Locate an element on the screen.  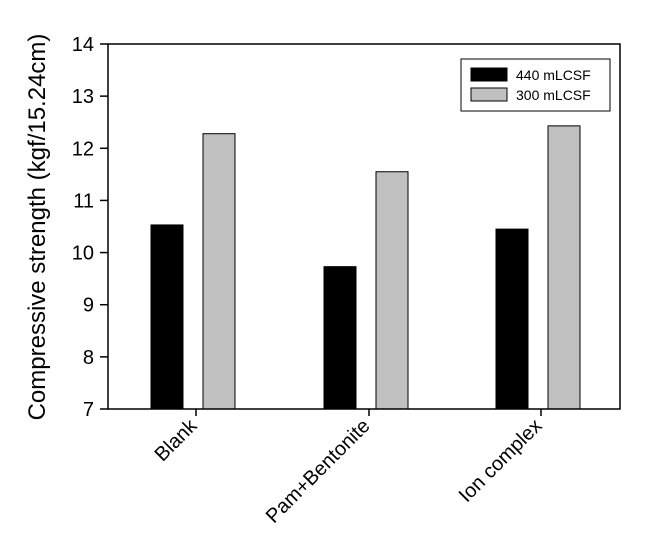
legend-label: 440 mLCSF is located at coordinates (553, 75).